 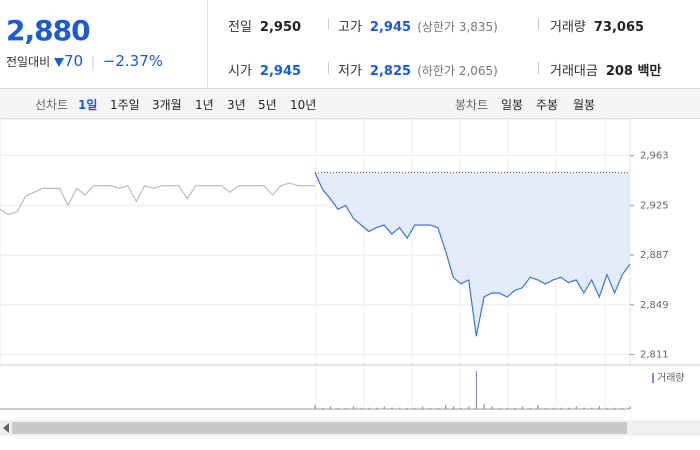 I want to click on stat-note: (상한가 3,835), so click(x=457, y=27).